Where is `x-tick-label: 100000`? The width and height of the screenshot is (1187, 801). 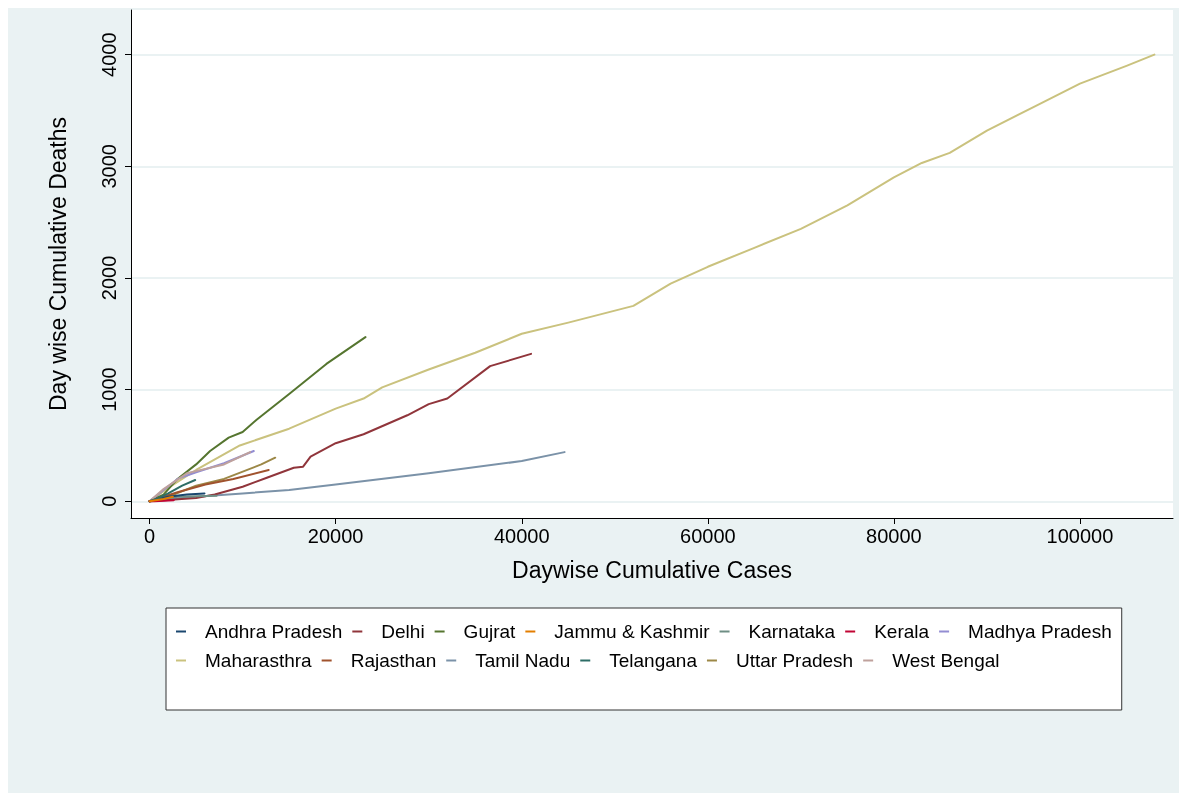 x-tick-label: 100000 is located at coordinates (1080, 536).